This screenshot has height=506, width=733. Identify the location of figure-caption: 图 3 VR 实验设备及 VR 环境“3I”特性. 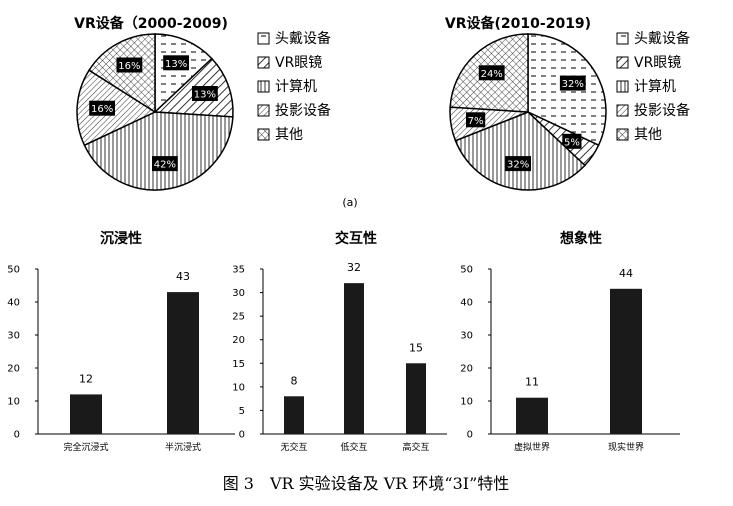
(366, 483).